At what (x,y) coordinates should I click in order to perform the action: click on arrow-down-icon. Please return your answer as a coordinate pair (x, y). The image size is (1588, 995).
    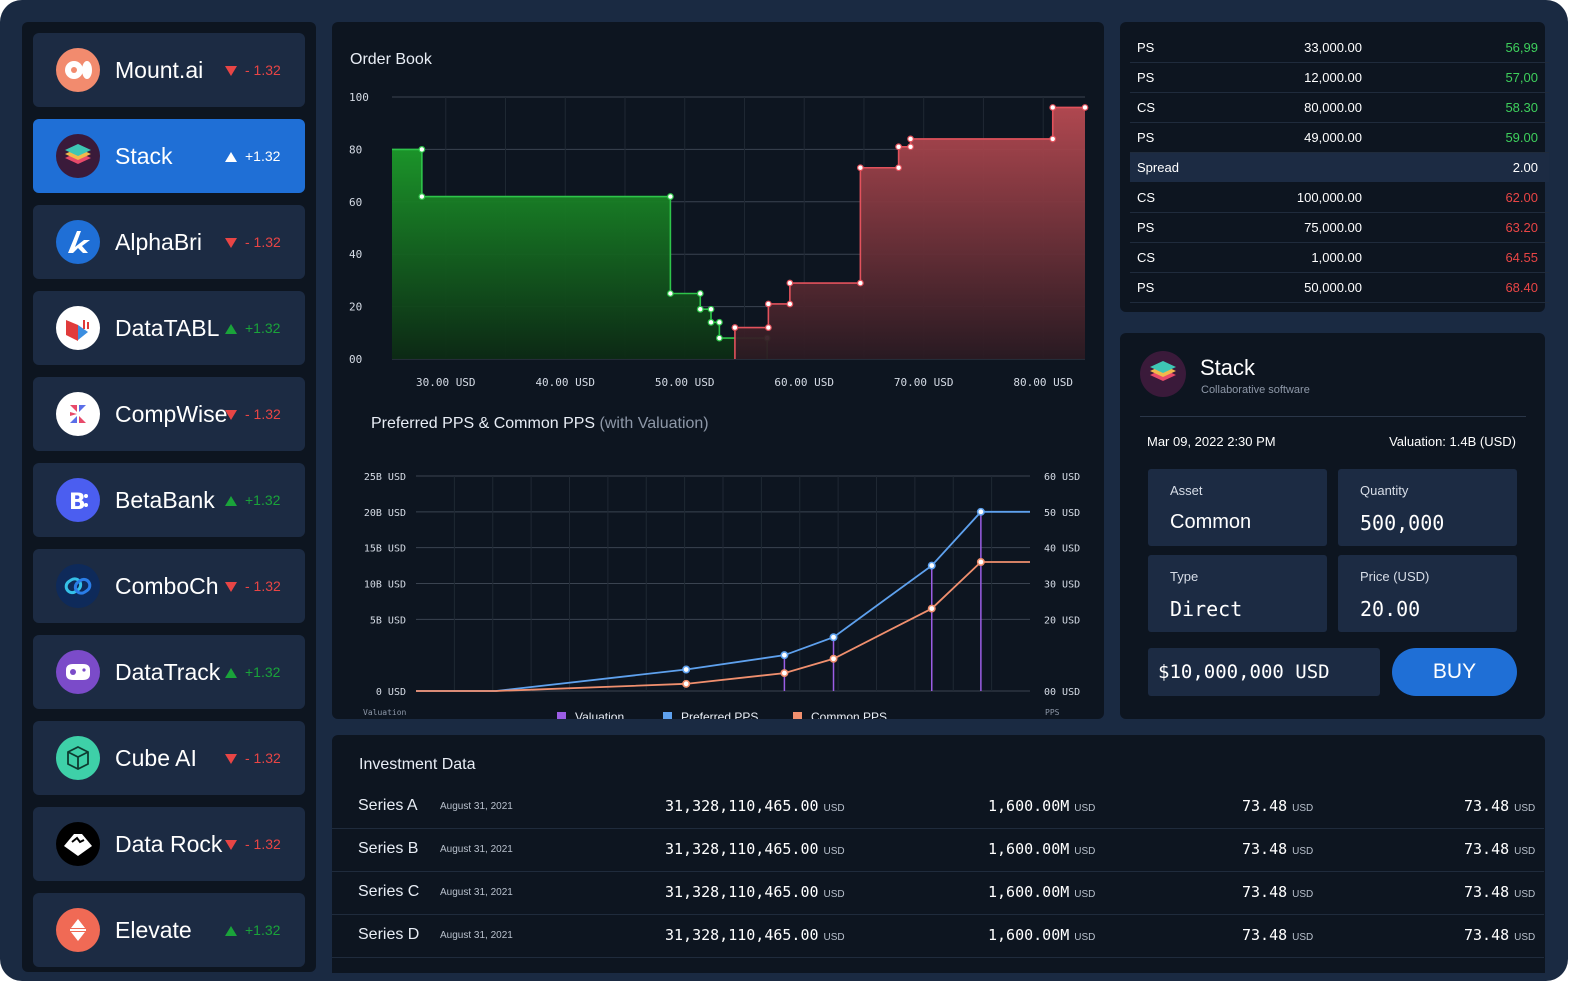
    Looking at the image, I should click on (231, 587).